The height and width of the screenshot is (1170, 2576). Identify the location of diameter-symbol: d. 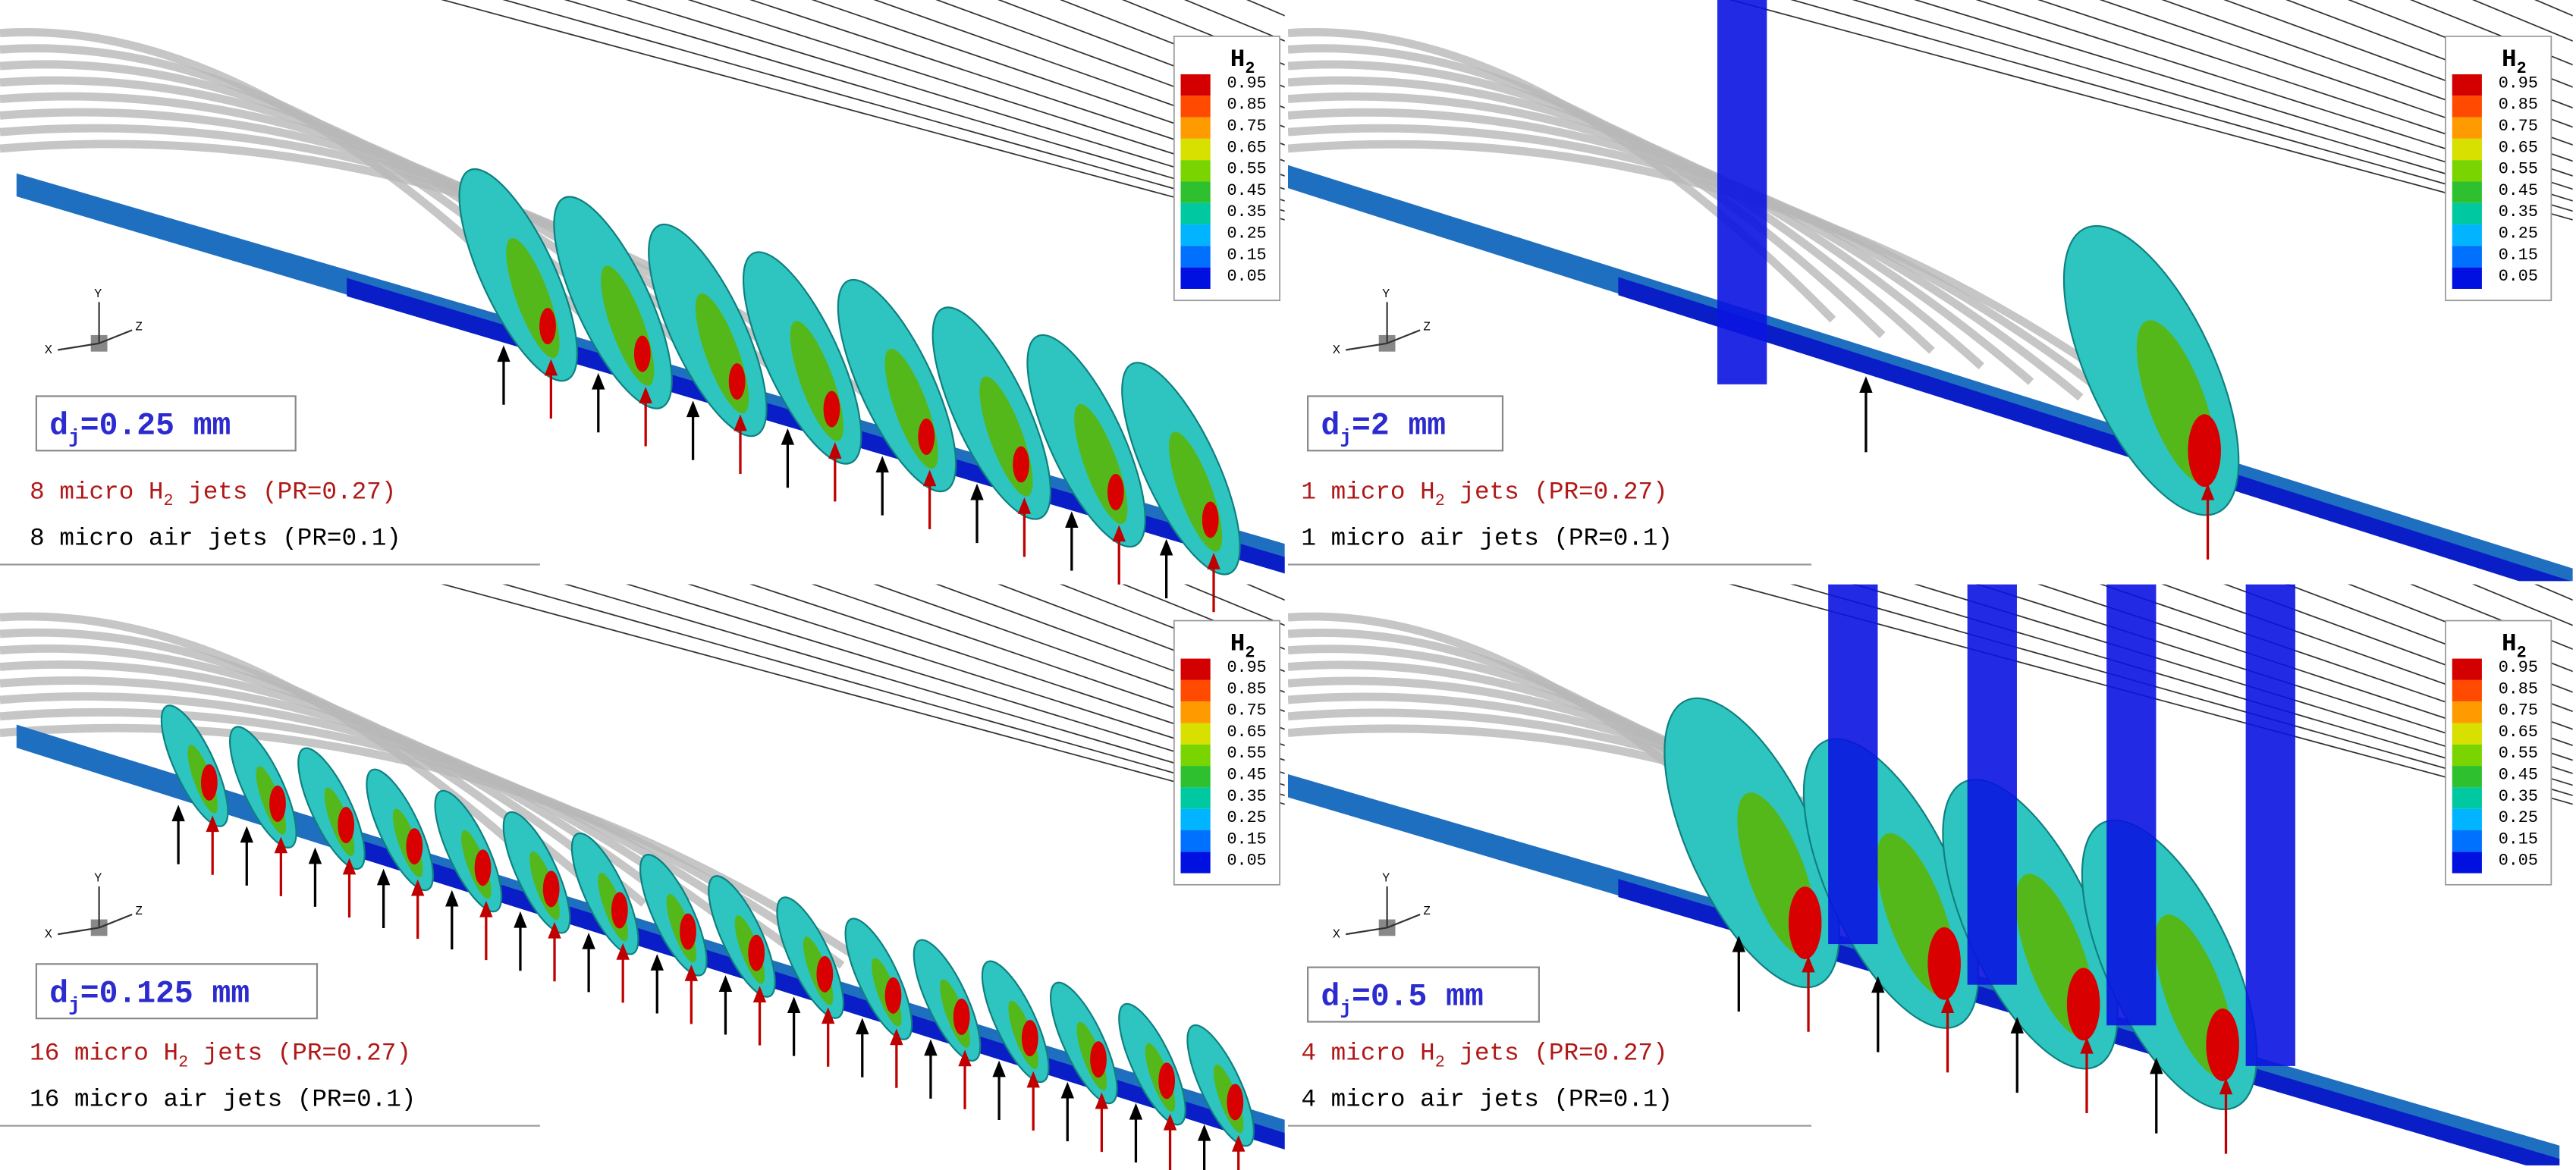
(58, 994).